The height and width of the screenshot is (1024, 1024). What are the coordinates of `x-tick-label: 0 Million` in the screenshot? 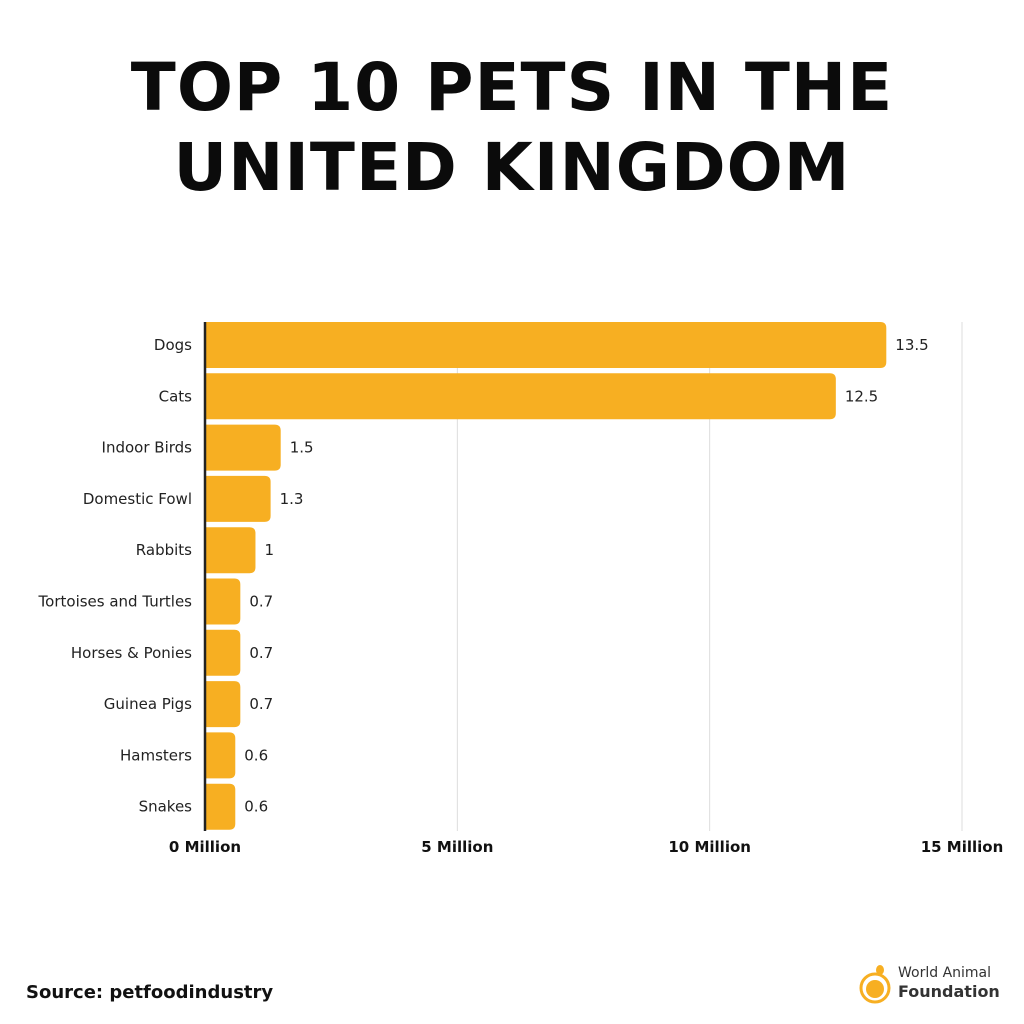 It's located at (205, 847).